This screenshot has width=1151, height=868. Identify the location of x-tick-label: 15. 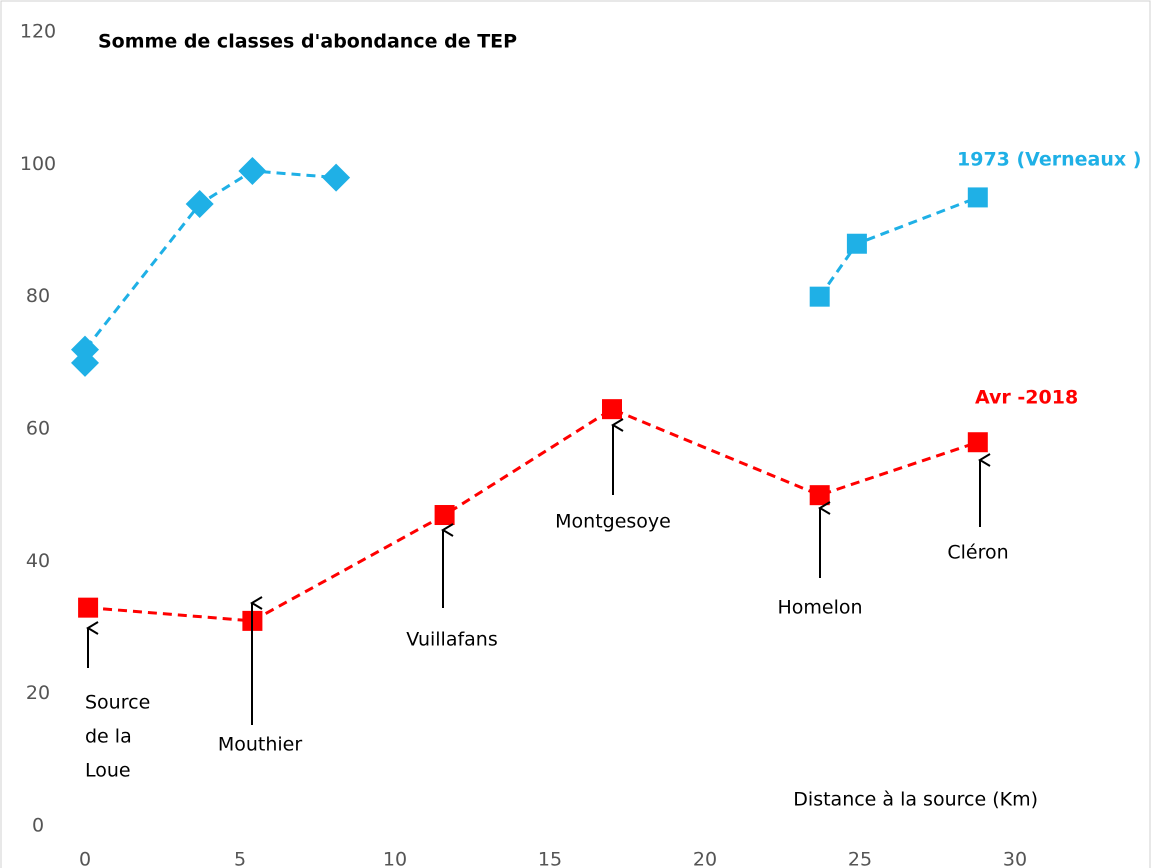
(550, 858).